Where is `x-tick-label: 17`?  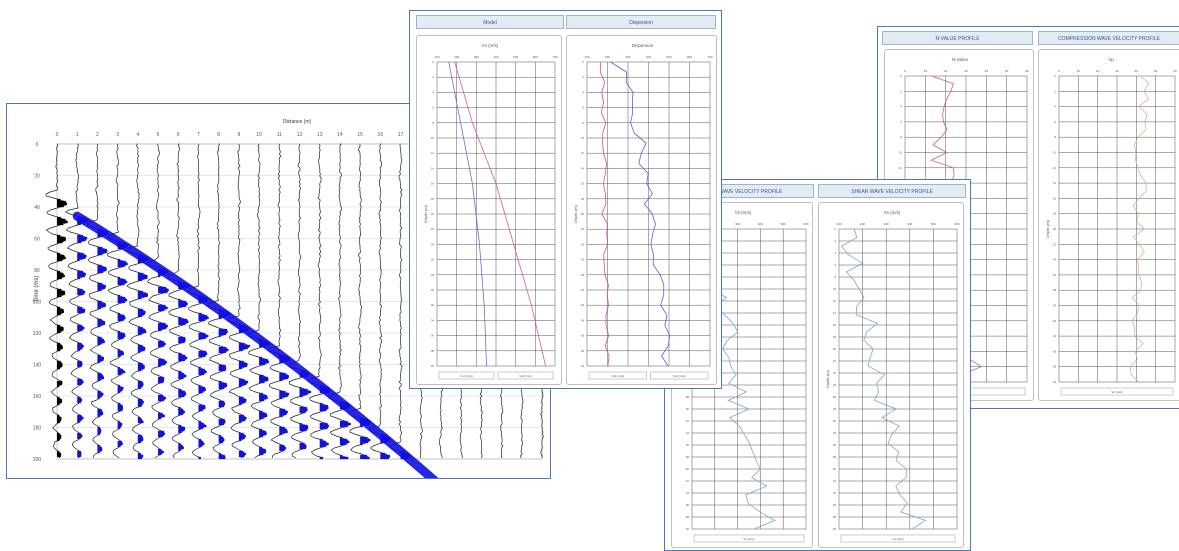 x-tick-label: 17 is located at coordinates (401, 135).